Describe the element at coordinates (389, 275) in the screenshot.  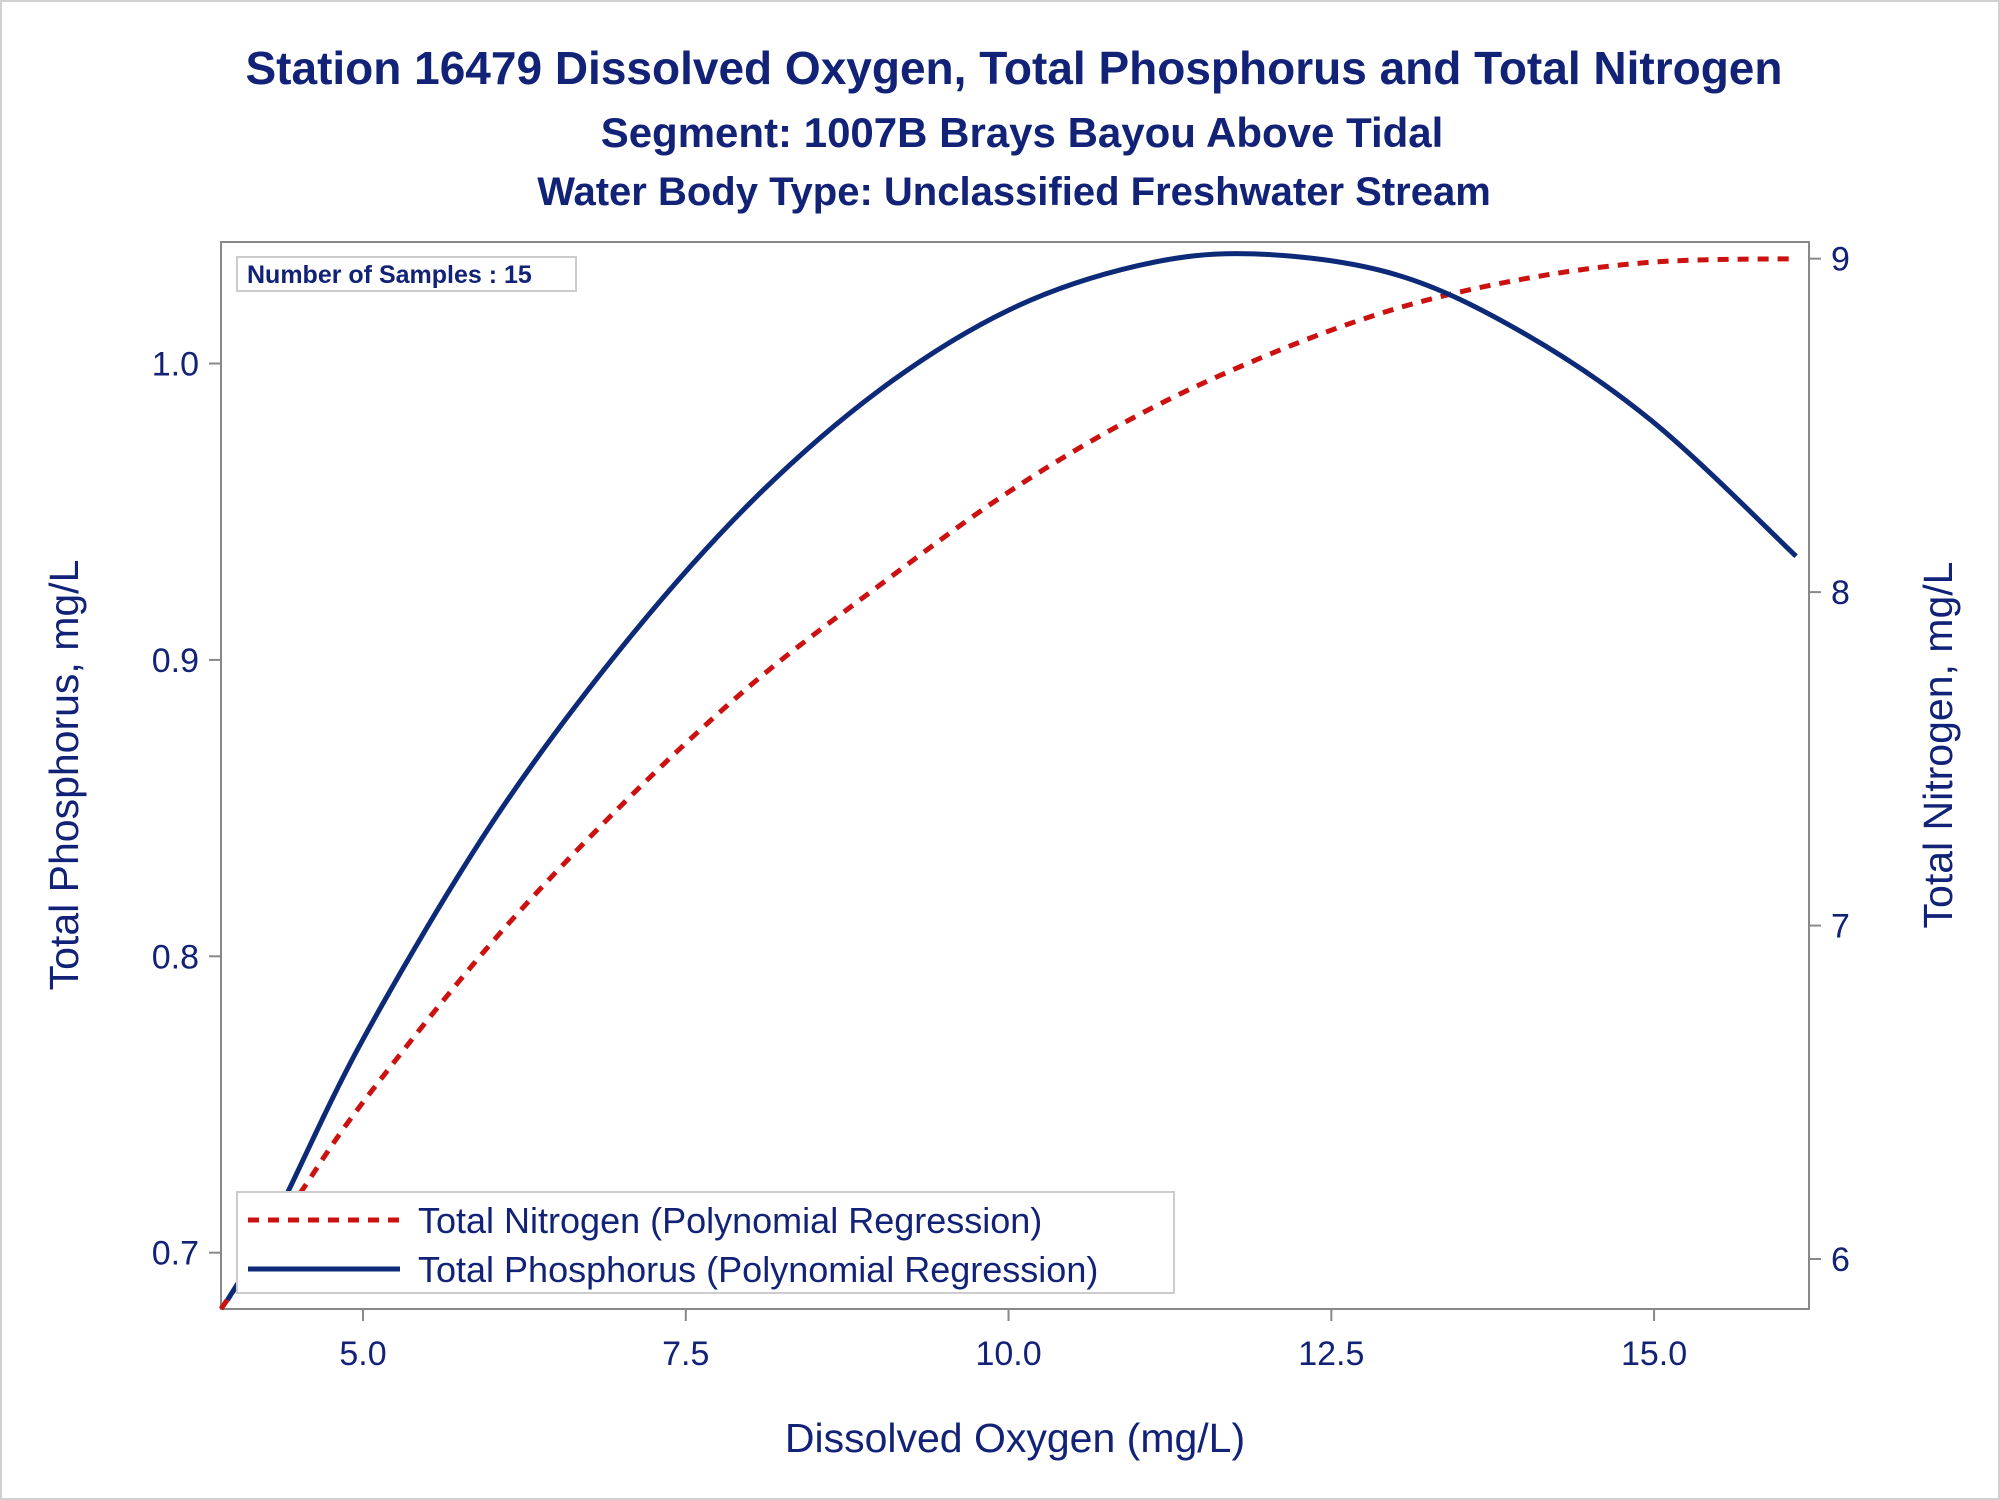
I see `sample-count-label: Number of Samples : 15` at that location.